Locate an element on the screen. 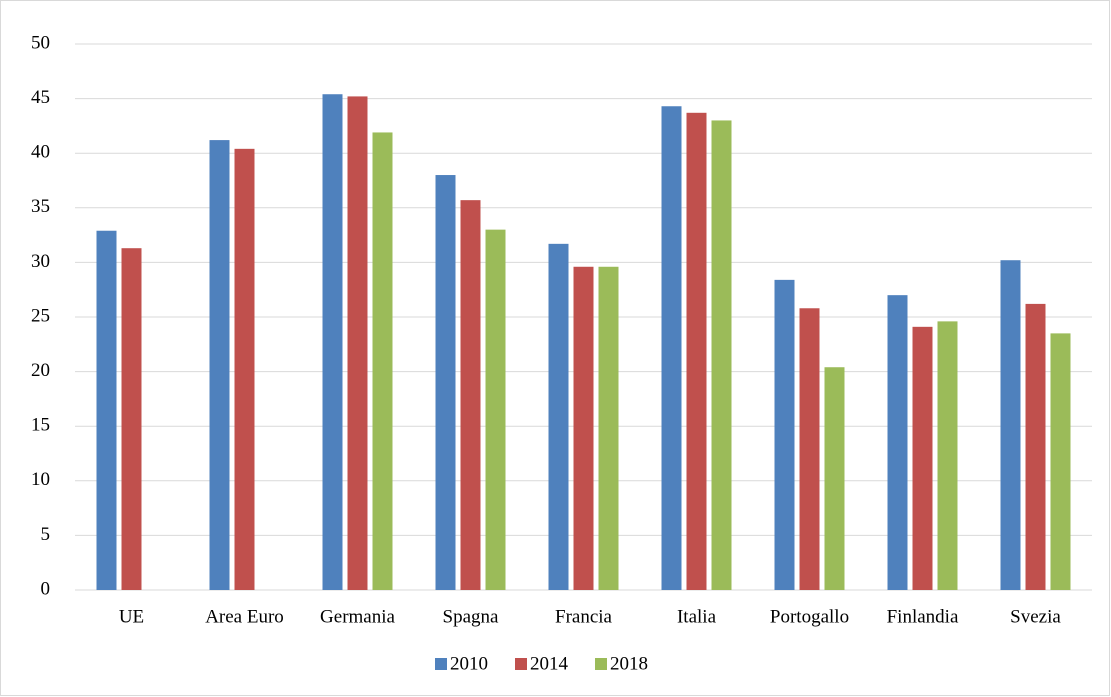 The height and width of the screenshot is (697, 1111). legend-label: 2014 is located at coordinates (549, 663).